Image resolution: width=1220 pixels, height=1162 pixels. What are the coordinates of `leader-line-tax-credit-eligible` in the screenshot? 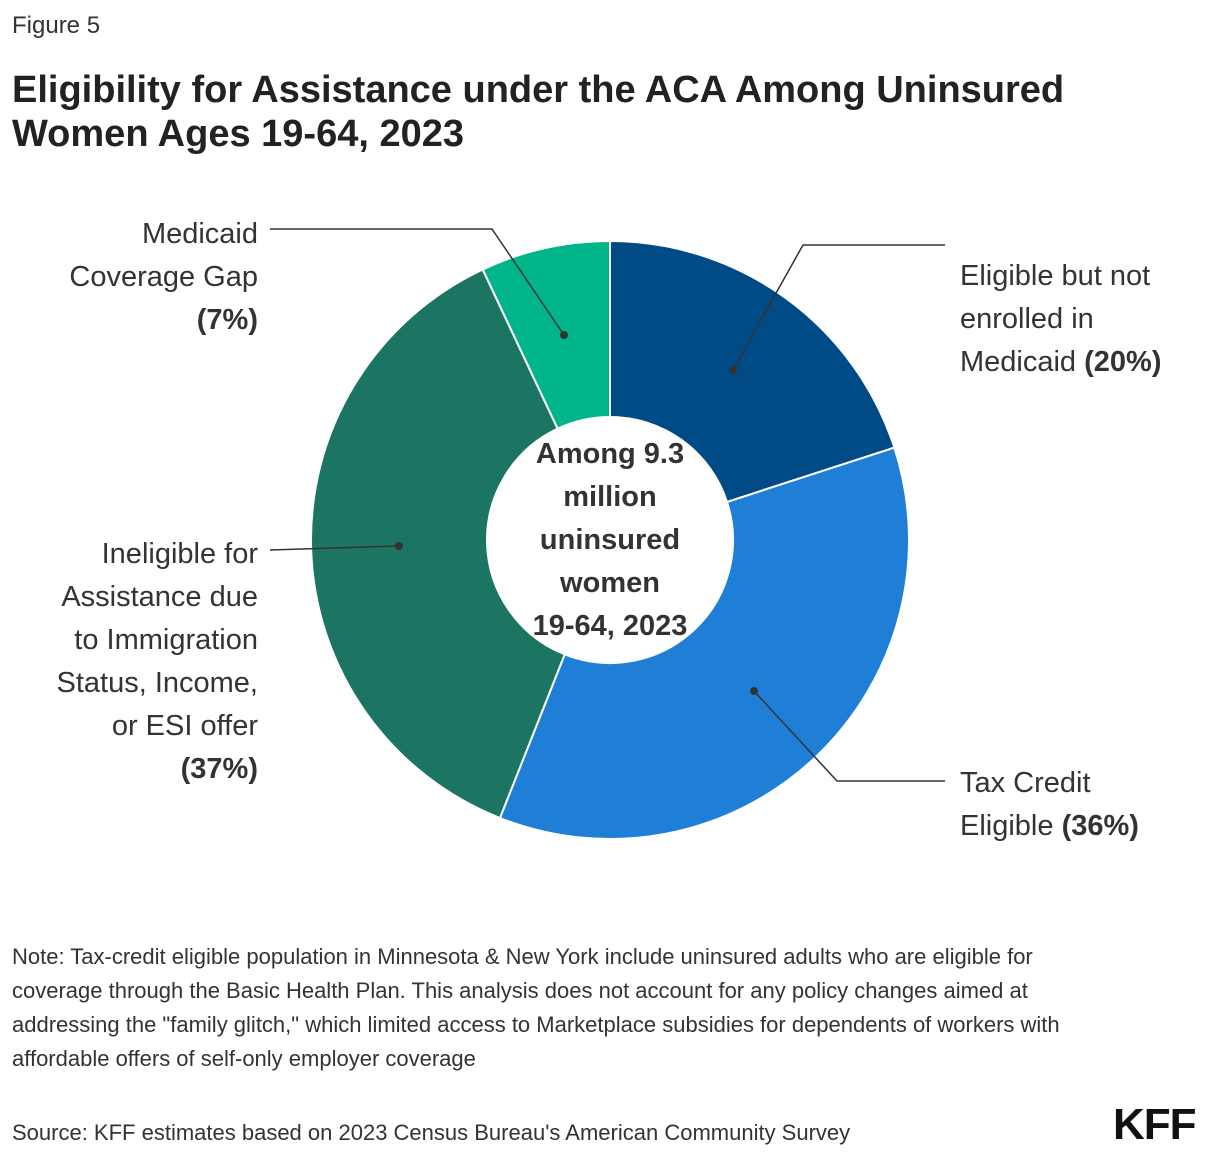 It's located at (849, 736).